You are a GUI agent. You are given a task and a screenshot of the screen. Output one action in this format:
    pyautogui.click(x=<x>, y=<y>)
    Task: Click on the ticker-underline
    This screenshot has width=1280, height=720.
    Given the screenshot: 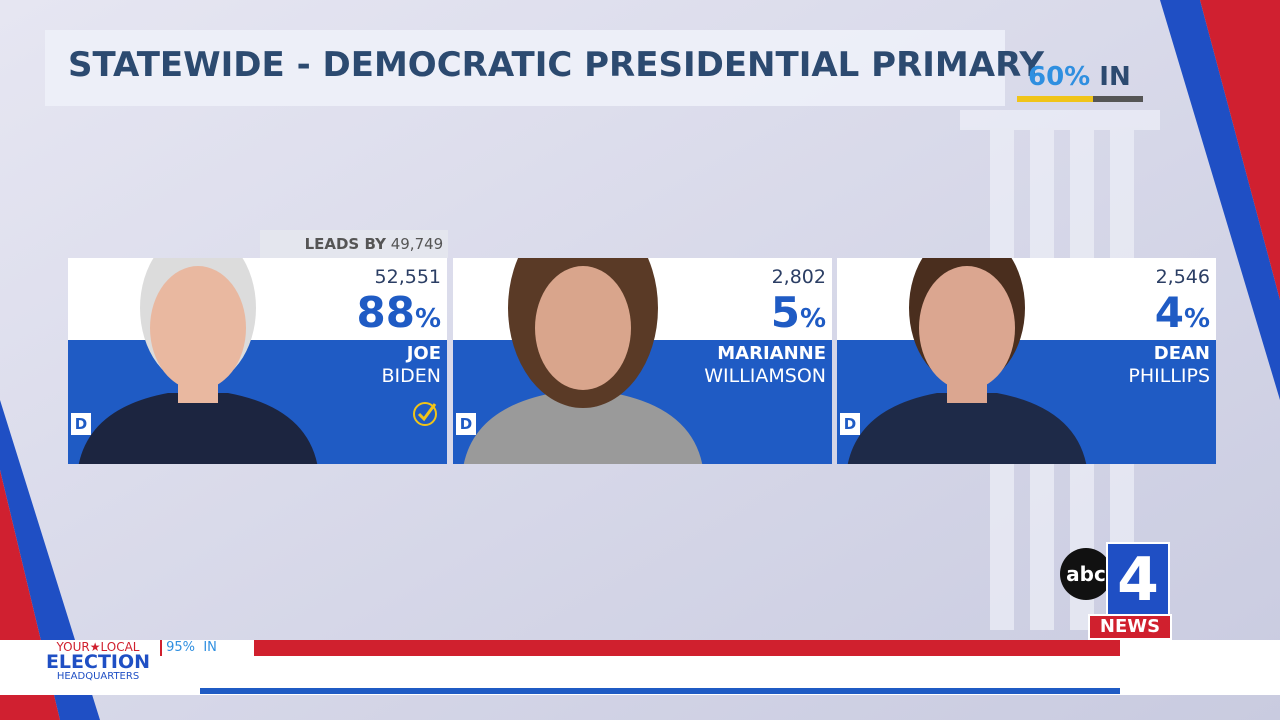 What is the action you would take?
    pyautogui.click(x=660, y=691)
    